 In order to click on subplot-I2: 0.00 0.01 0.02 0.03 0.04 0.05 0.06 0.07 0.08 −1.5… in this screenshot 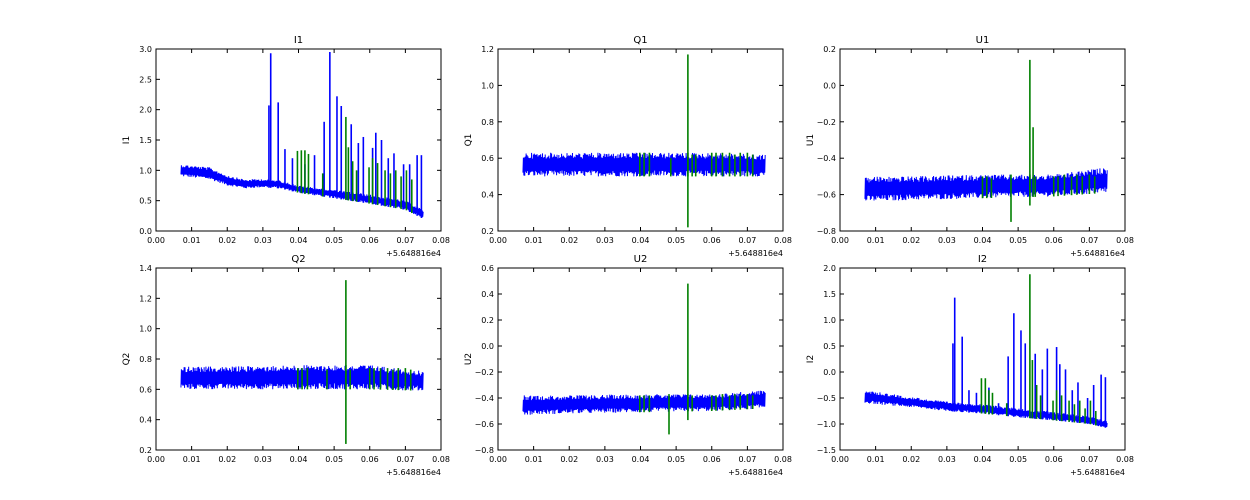, I will do `click(970, 365)`.